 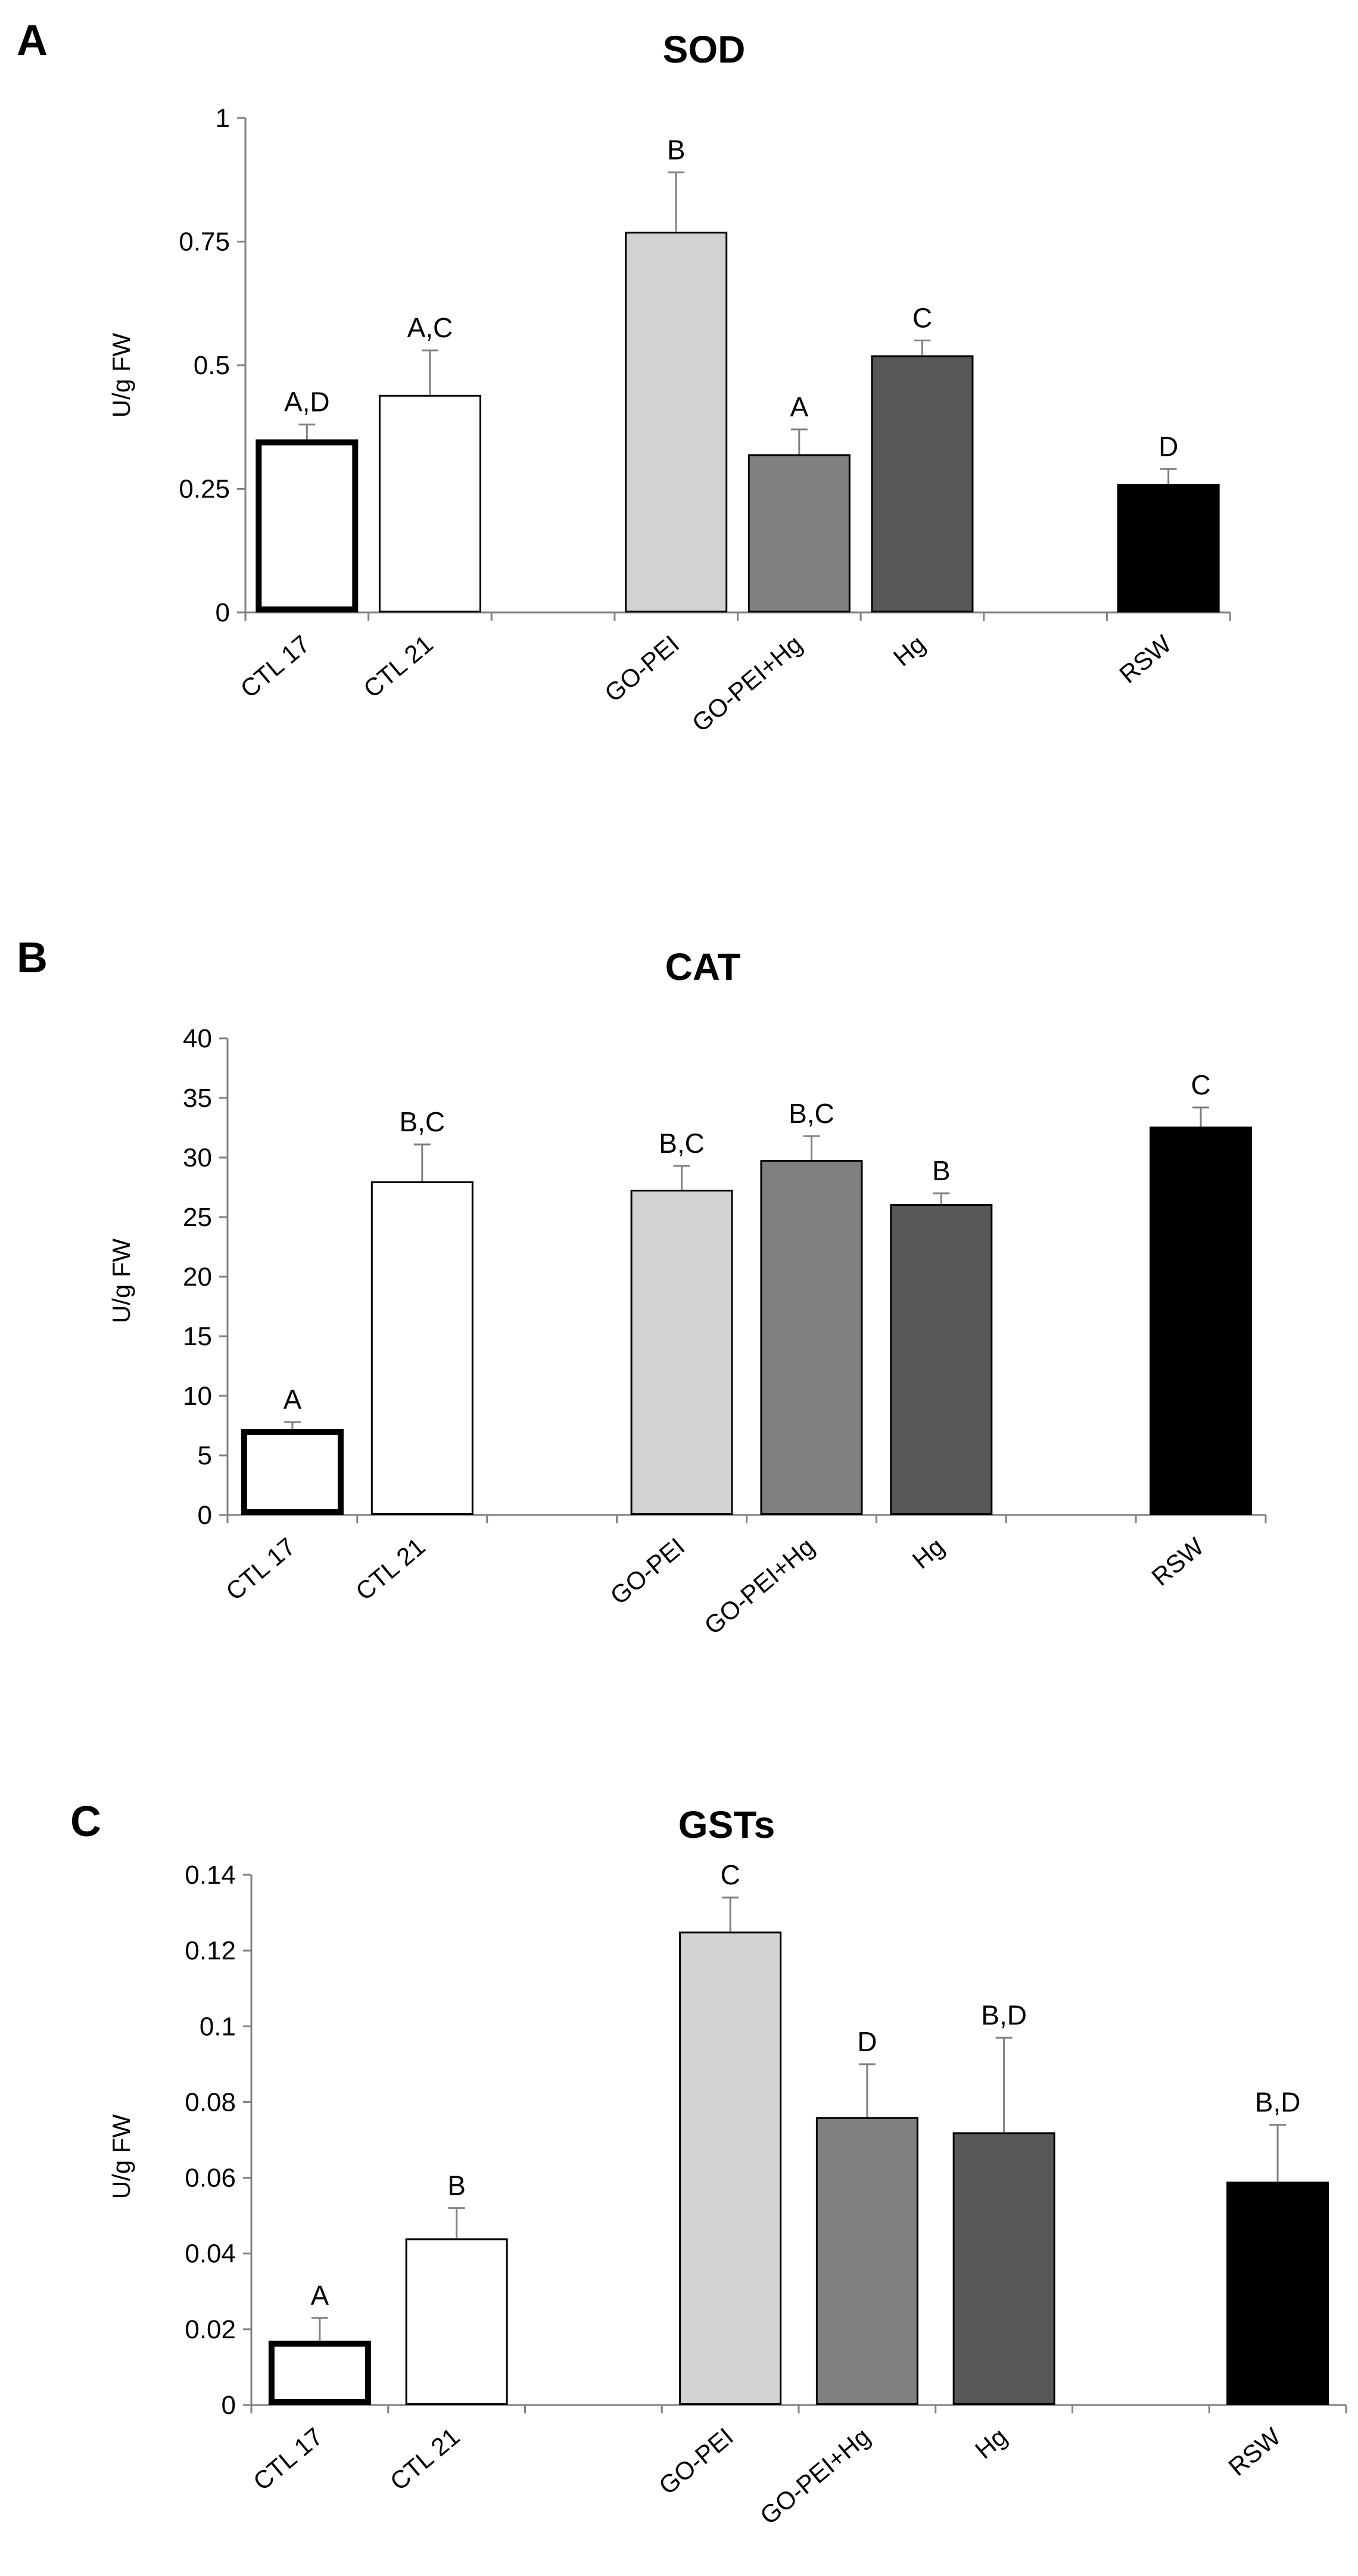 What do you see at coordinates (218, 2026) in the screenshot?
I see `y-tick-label: 0.1` at bounding box center [218, 2026].